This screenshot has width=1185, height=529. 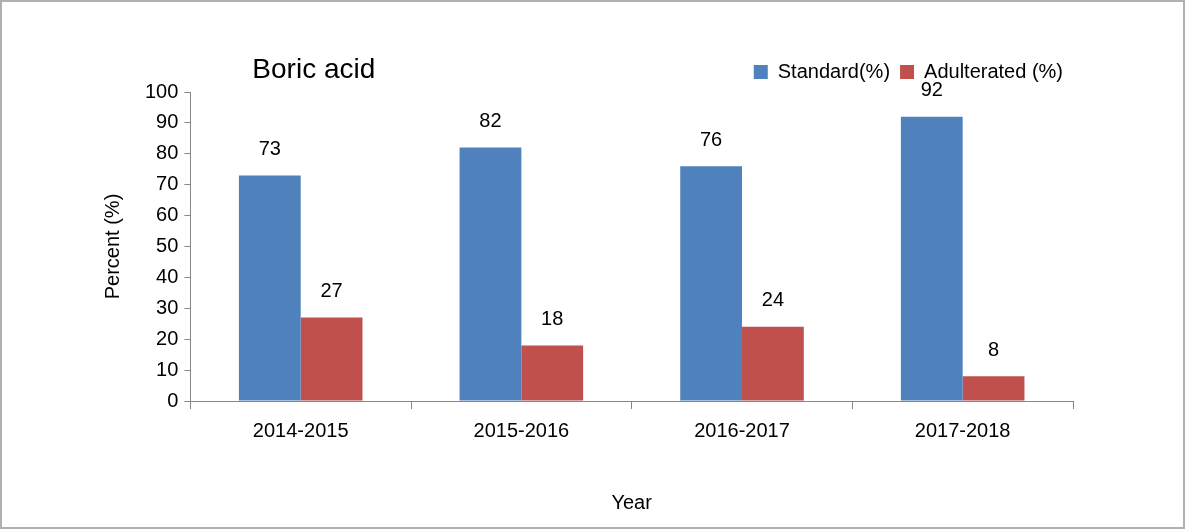 I want to click on x-tick-label: 2014-2015, so click(x=300, y=429).